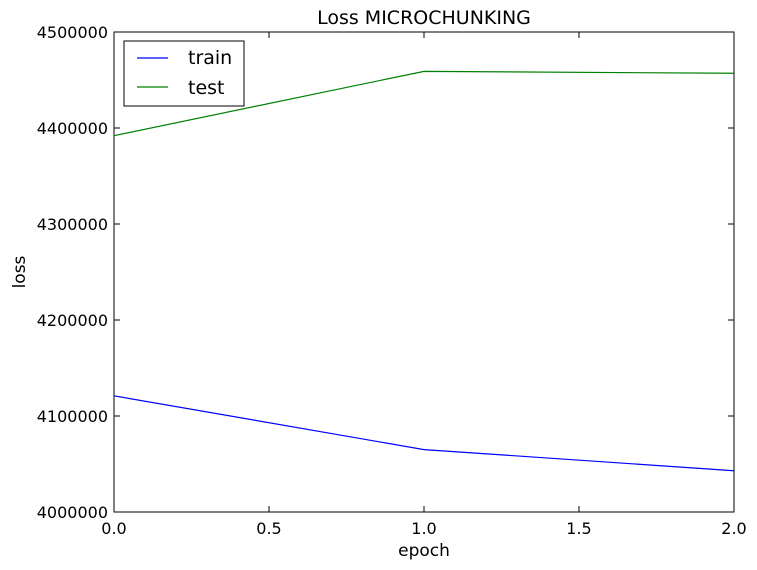 This screenshot has height=570, width=757. Describe the element at coordinates (424, 18) in the screenshot. I see `chart-title: Loss MICROCHUNKING` at that location.